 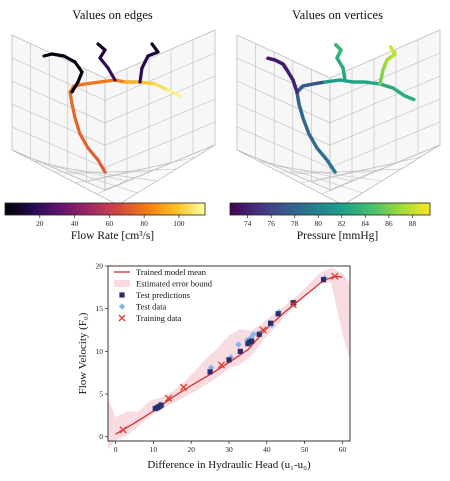 What do you see at coordinates (116, 449) in the screenshot?
I see `x-tick-label: 0` at bounding box center [116, 449].